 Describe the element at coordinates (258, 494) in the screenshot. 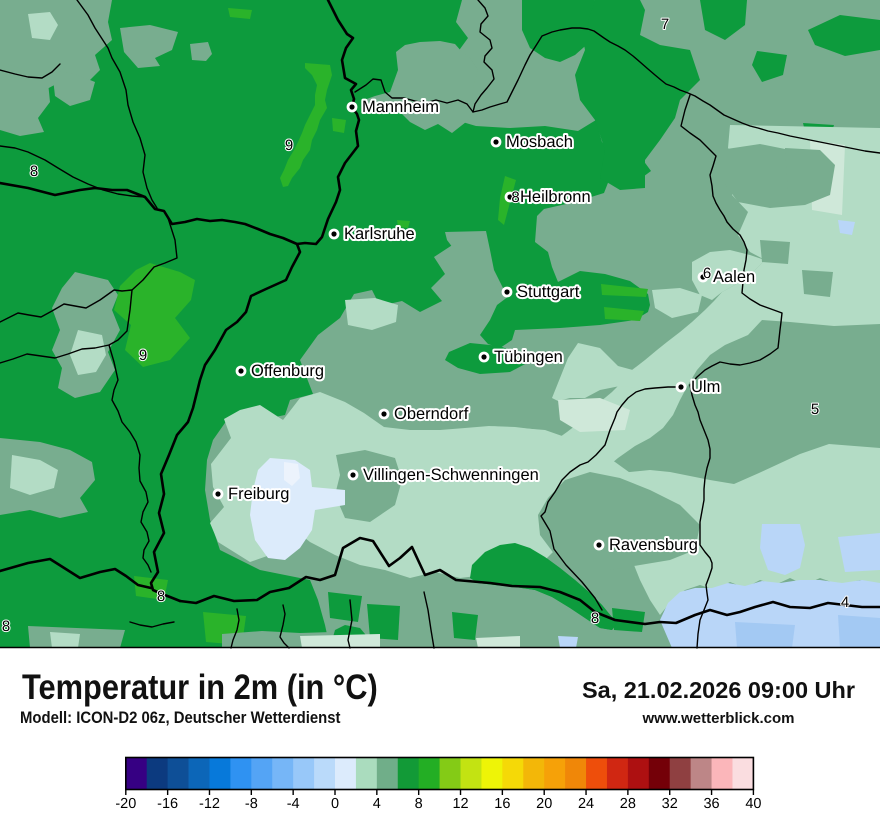

I see `svg-text: Freiburg` at that location.